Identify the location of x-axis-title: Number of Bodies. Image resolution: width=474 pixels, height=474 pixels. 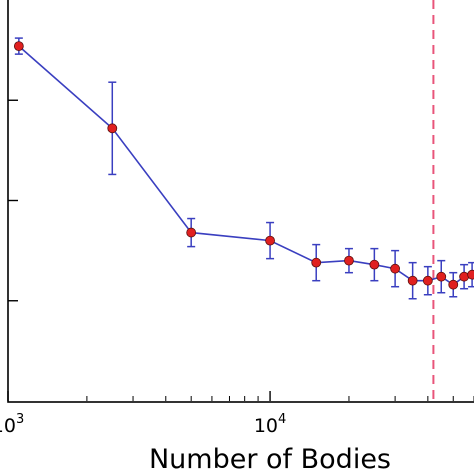
(270, 459).